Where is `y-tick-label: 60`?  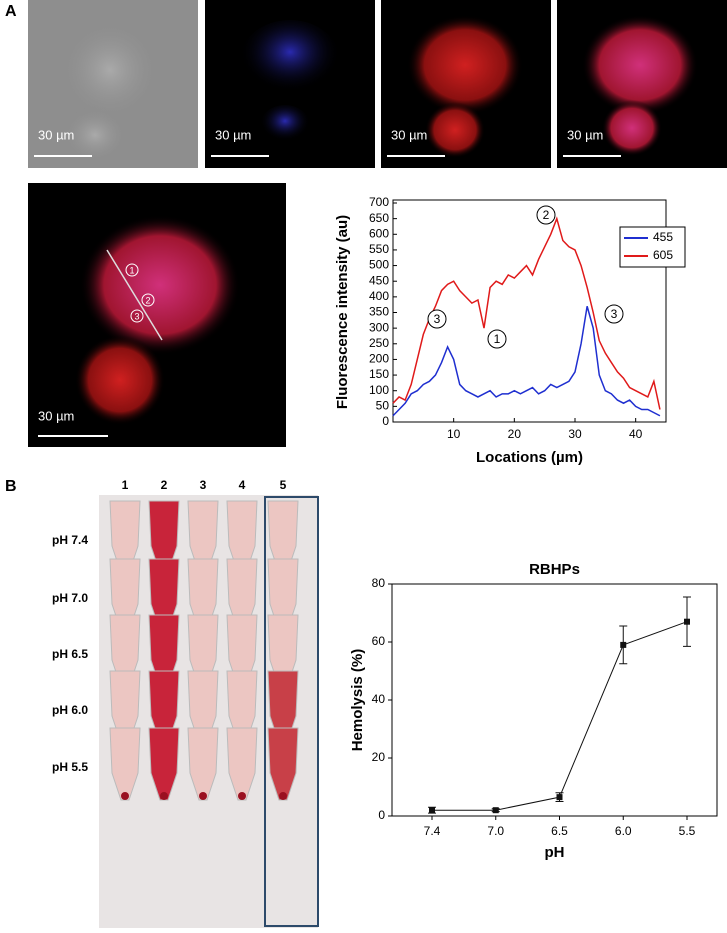 y-tick-label: 60 is located at coordinates (379, 641).